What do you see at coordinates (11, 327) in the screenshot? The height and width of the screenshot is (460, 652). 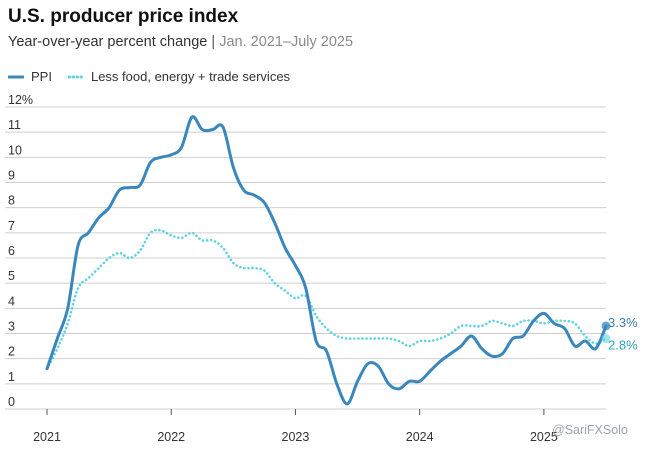 I see `y-tick-label: 3` at bounding box center [11, 327].